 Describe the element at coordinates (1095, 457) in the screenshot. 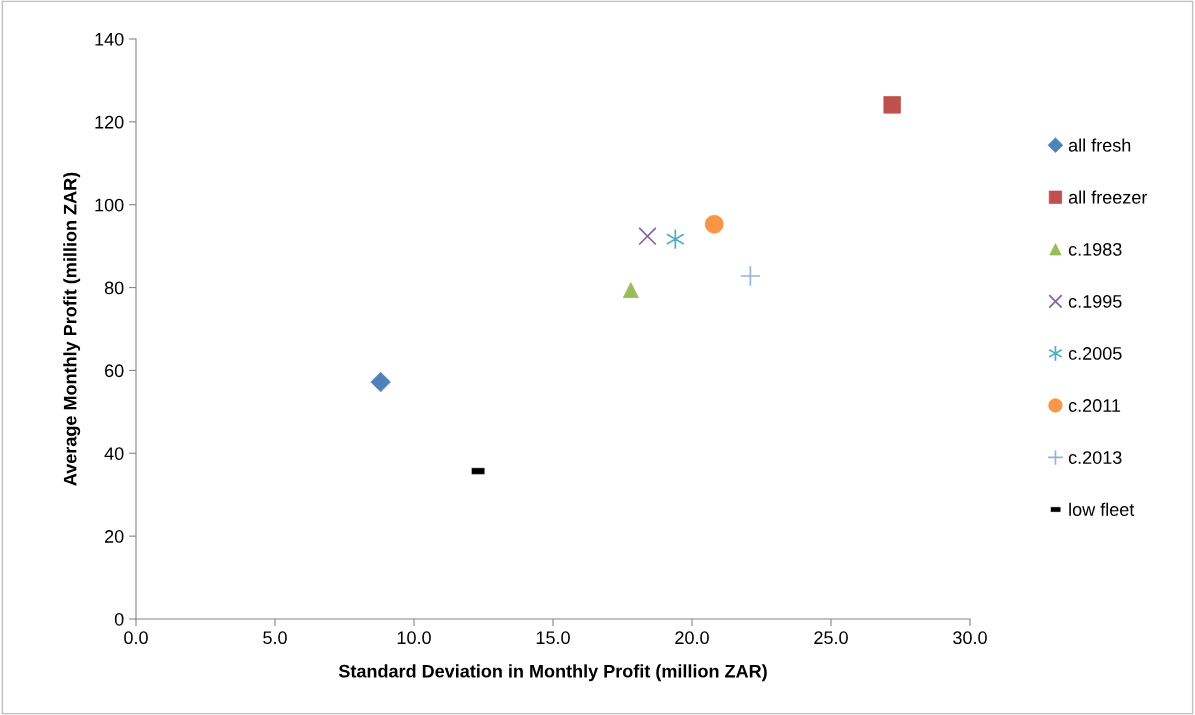

I see `legend-label: c.2013` at that location.